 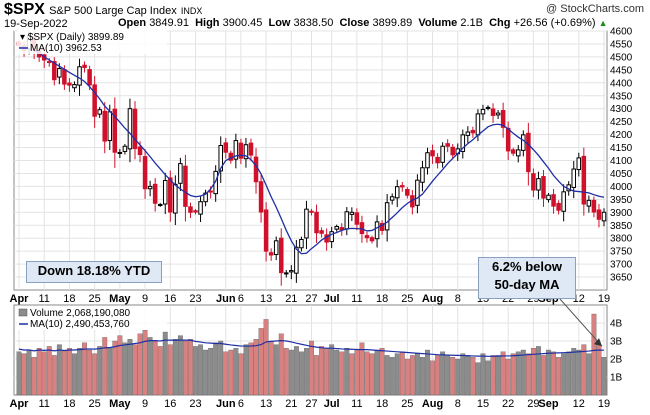 I want to click on x-tick-label-top: Jun, so click(x=226, y=299).